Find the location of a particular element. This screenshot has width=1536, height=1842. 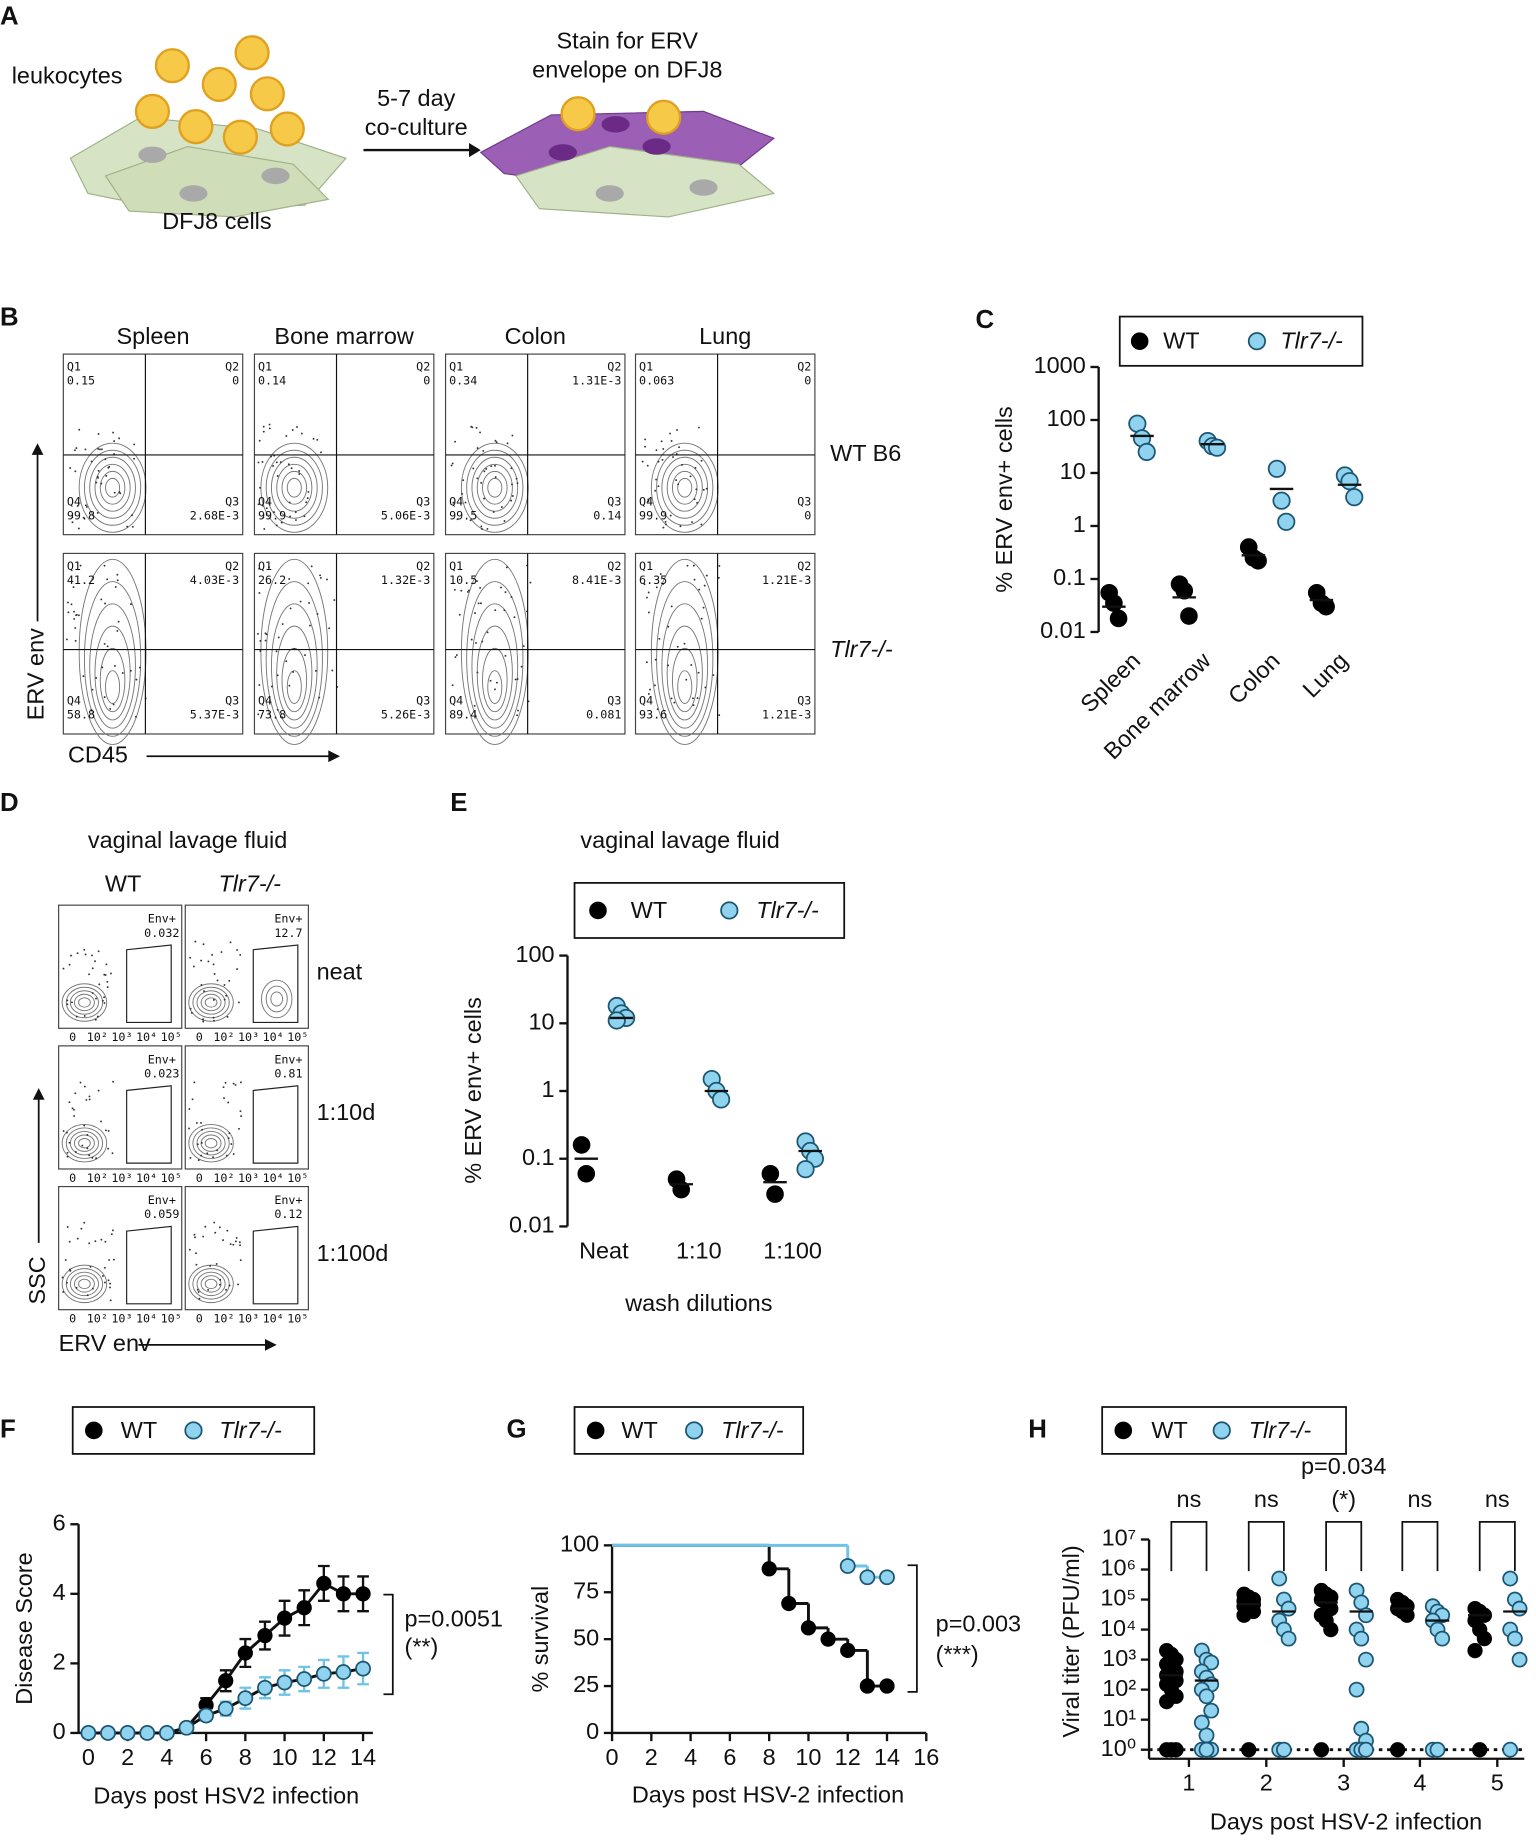

y-tick-label: 10⁷ is located at coordinates (1119, 1538).